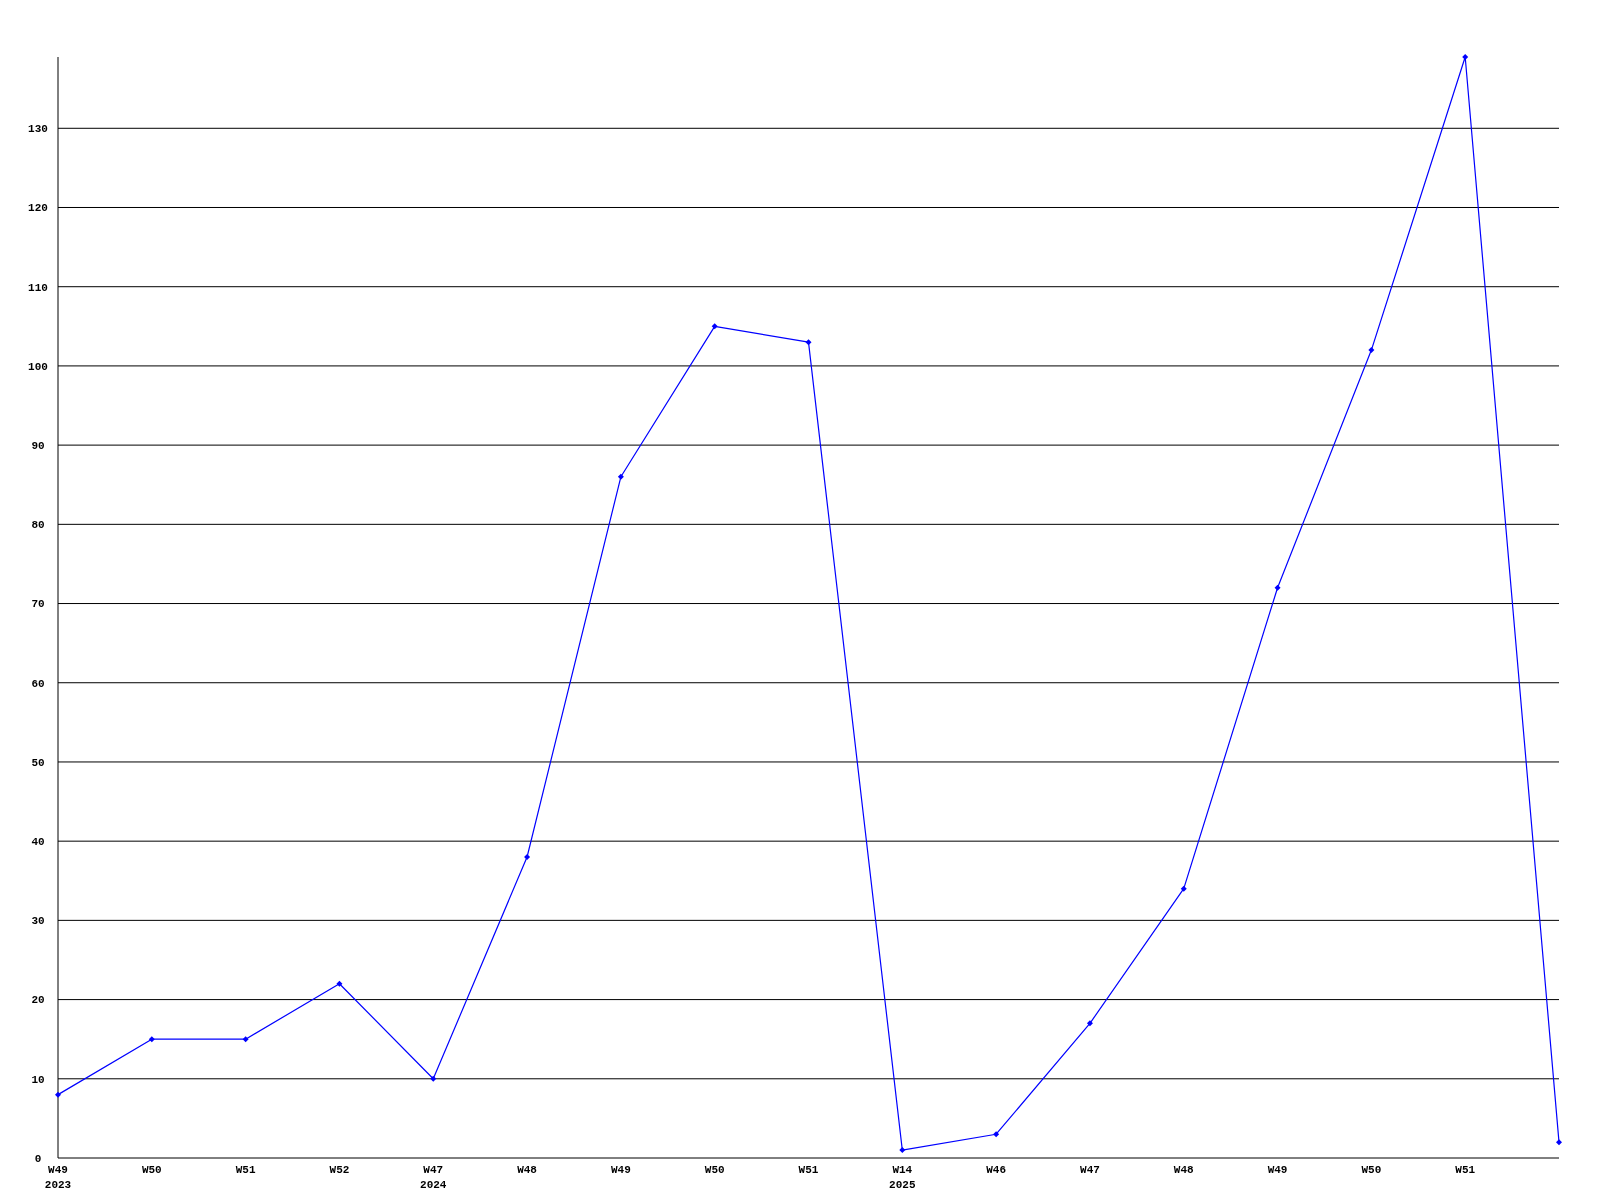 Image resolution: width=1600 pixels, height=1200 pixels. Describe the element at coordinates (38, 445) in the screenshot. I see `y-tick-label: 90` at that location.